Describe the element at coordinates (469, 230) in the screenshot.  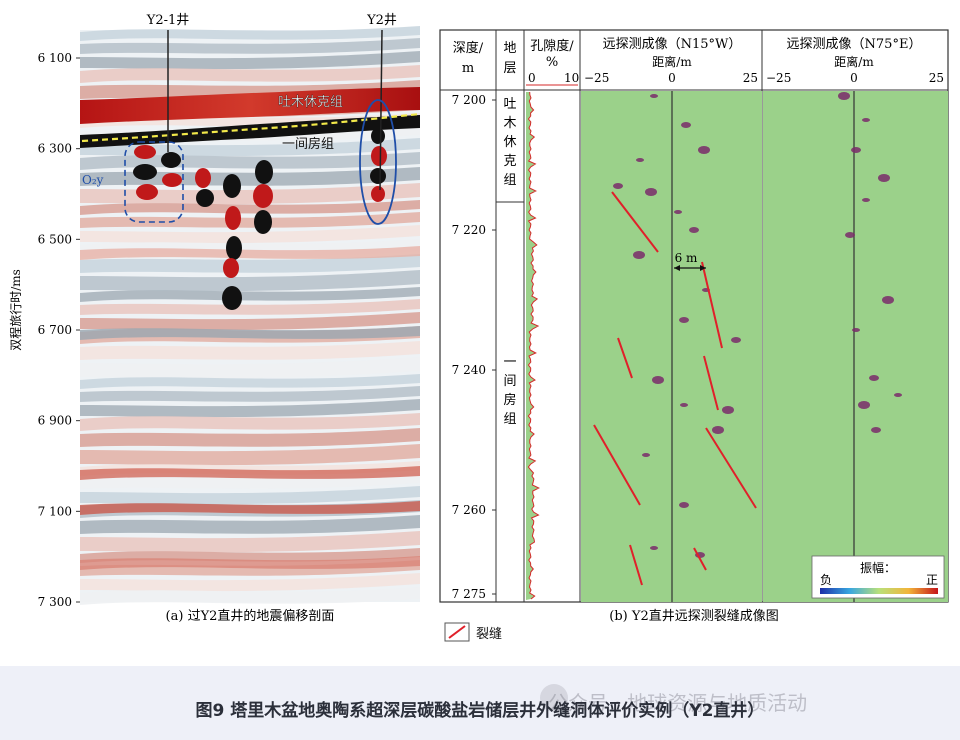
I see `depth-tick-label: 7 220` at that location.